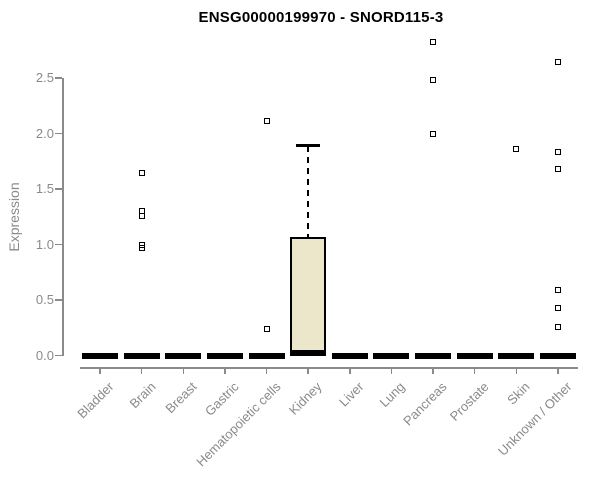  Describe the element at coordinates (44, 355) in the screenshot. I see `y-tick-label: 0.0` at that location.